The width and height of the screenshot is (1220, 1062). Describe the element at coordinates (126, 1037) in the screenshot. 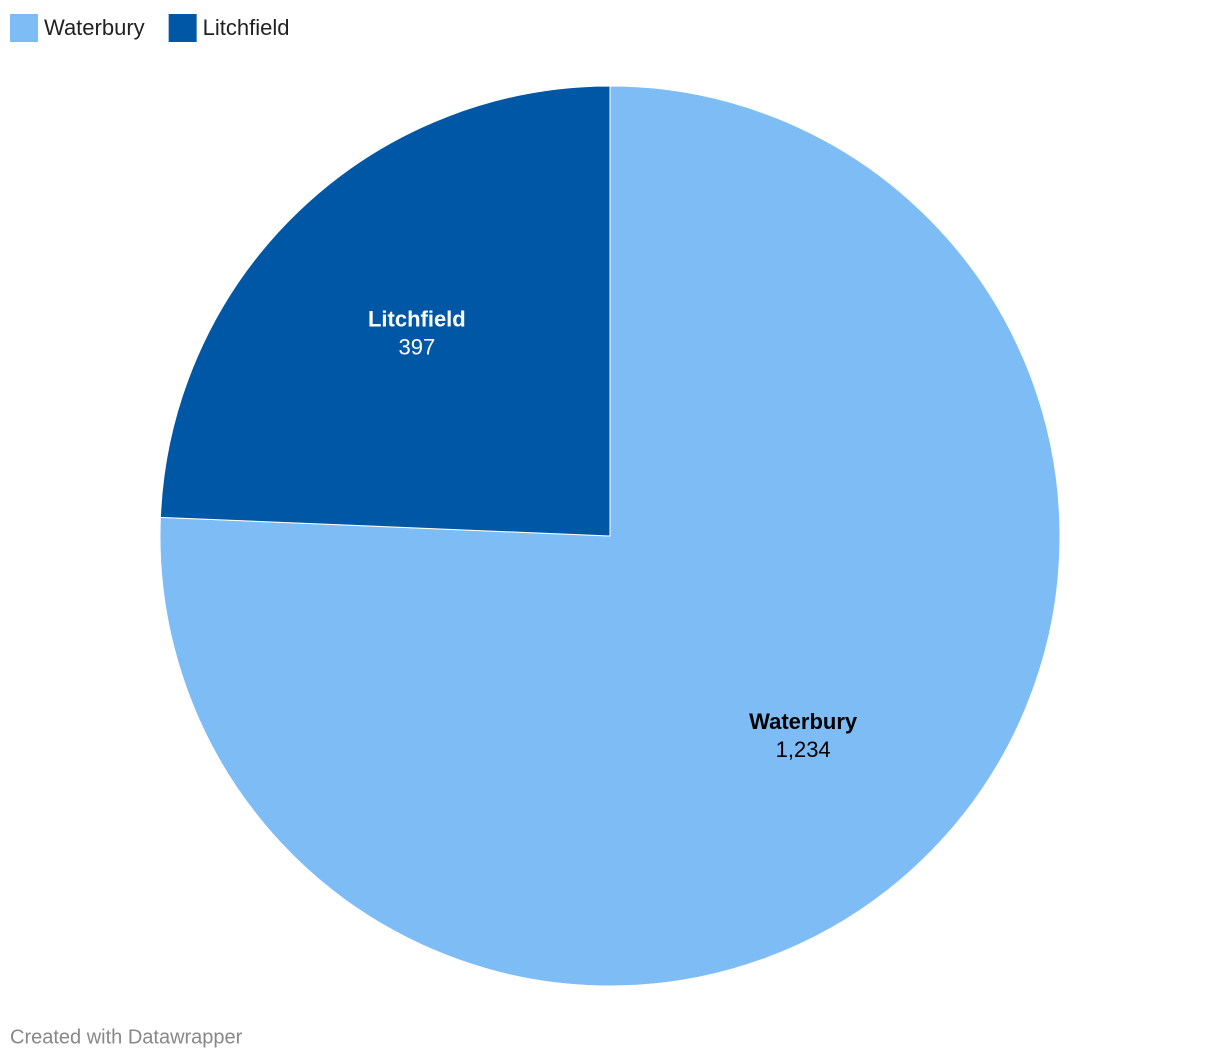

I see `credit: Created with Datawrapper` at that location.